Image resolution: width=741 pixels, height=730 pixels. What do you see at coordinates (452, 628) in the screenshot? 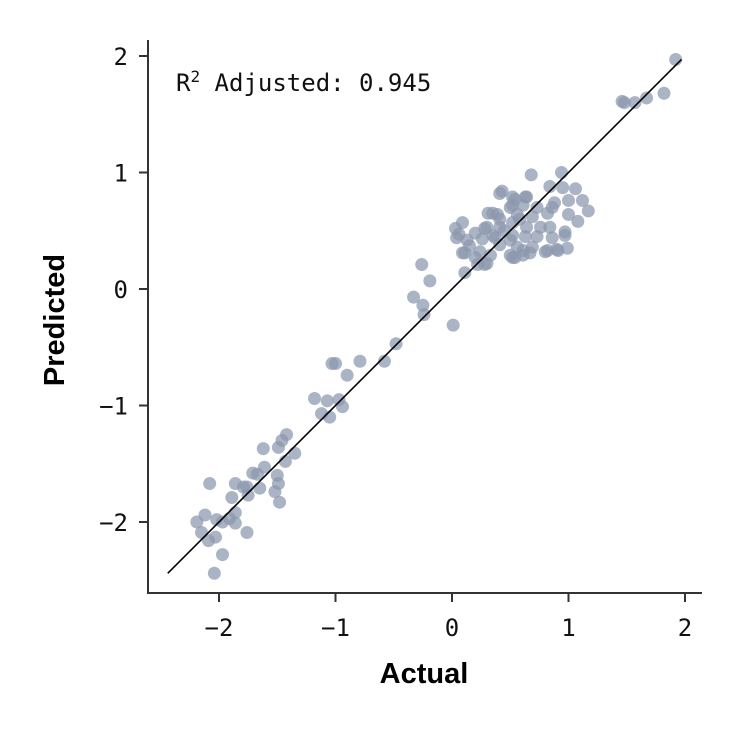
I see `x-tick-label: 0` at bounding box center [452, 628].